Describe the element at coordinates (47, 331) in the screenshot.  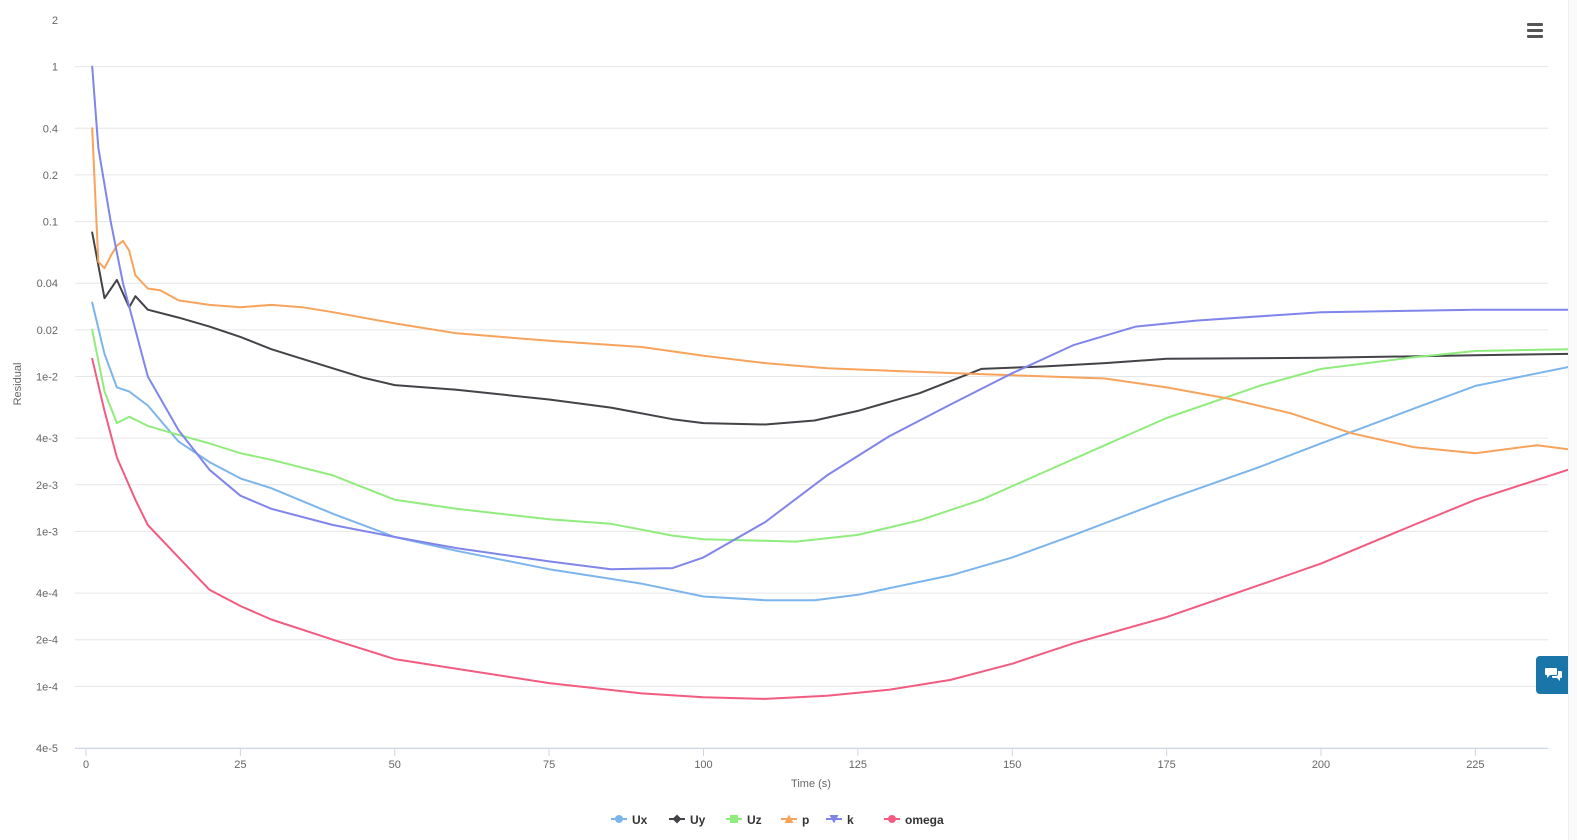
I see `y-tick-label: 0.02` at that location.